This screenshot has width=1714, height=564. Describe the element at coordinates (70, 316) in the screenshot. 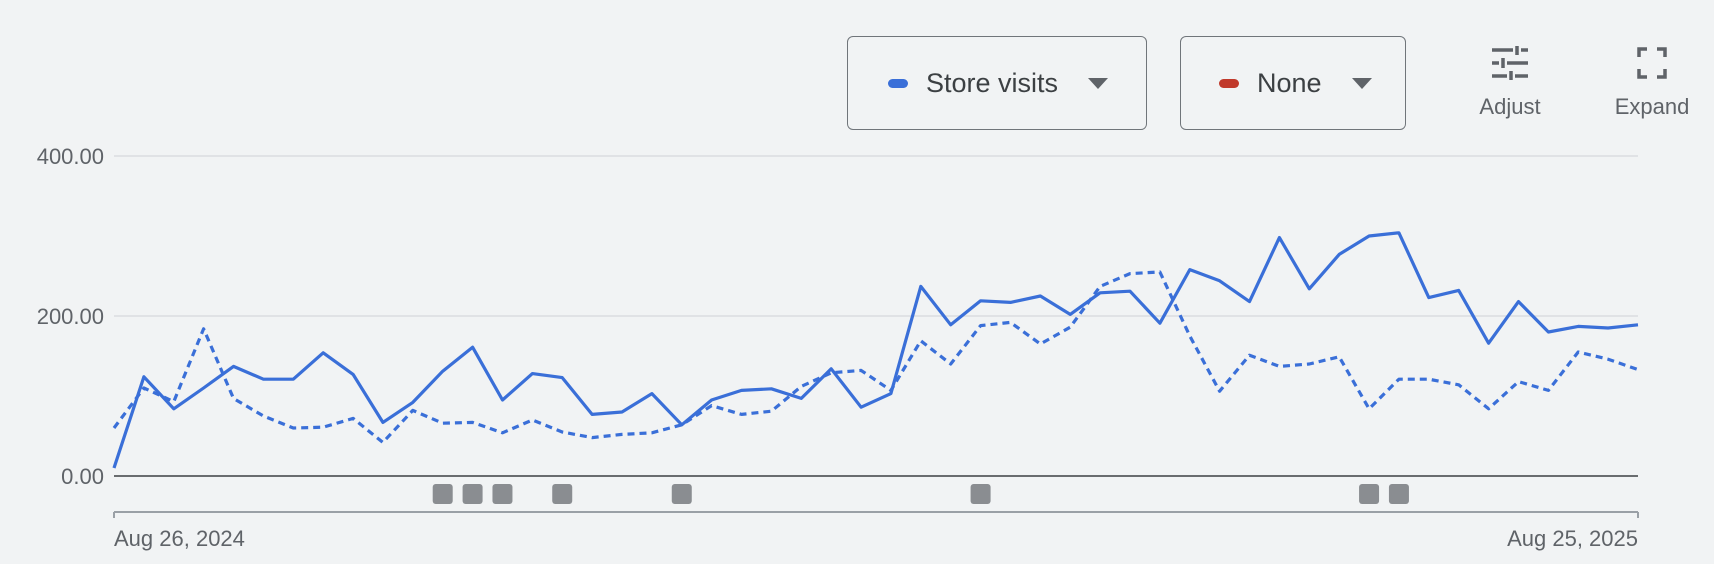

I see `y-tick-label: 200.00` at that location.